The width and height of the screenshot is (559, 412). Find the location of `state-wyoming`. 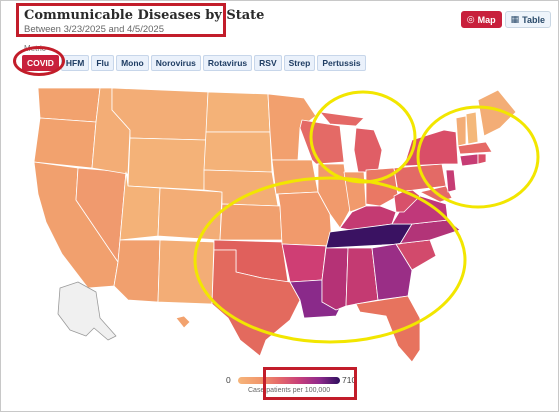

state-wyoming is located at coordinates (167, 164).